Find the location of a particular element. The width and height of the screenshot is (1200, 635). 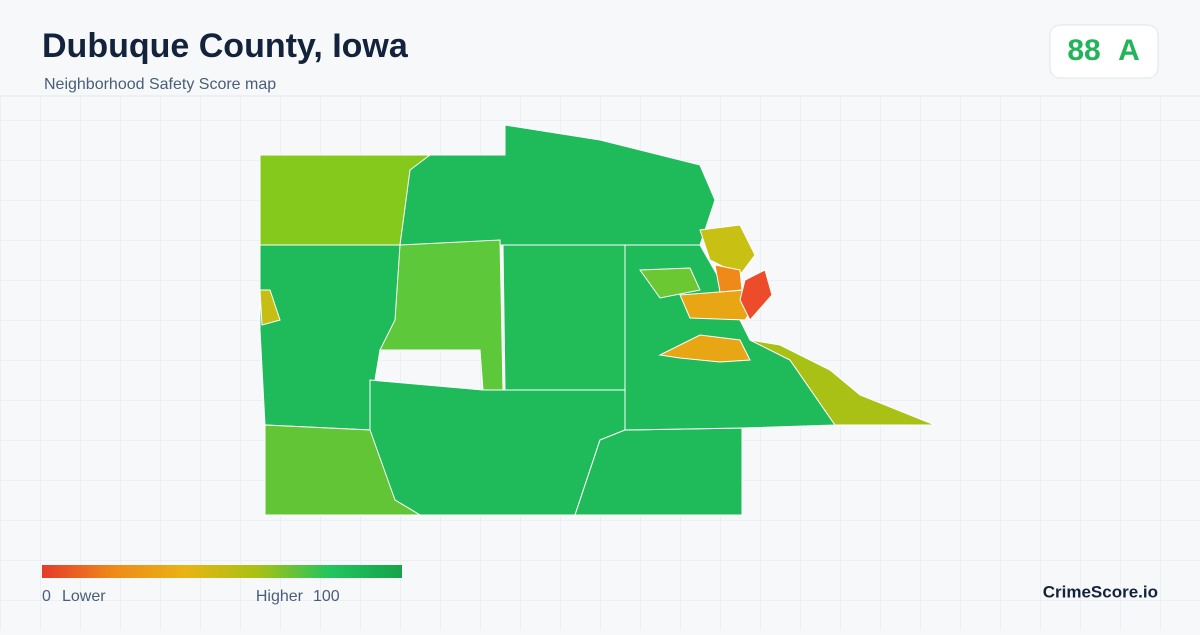

score-grade: A is located at coordinates (1129, 50).